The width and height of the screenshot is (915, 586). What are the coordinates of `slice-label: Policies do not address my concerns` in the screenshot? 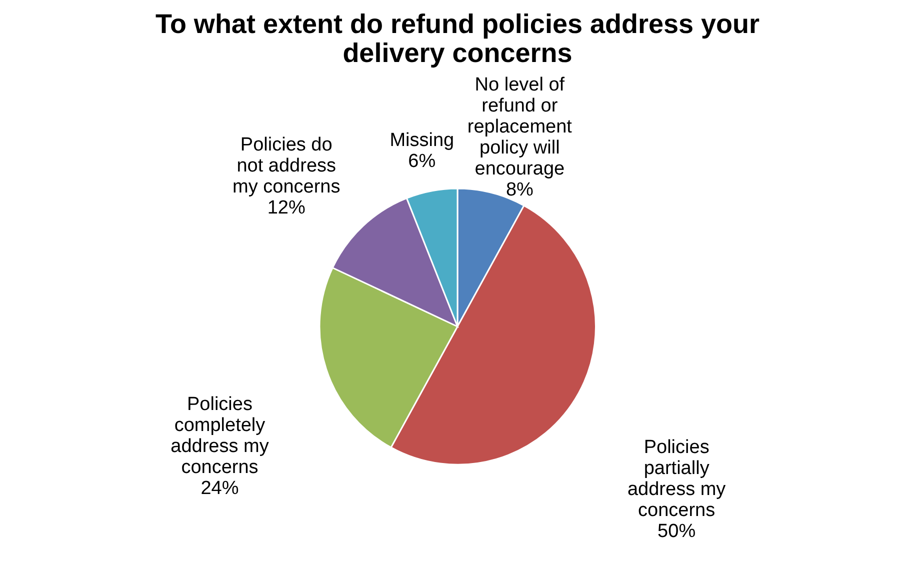 It's located at (286, 166).